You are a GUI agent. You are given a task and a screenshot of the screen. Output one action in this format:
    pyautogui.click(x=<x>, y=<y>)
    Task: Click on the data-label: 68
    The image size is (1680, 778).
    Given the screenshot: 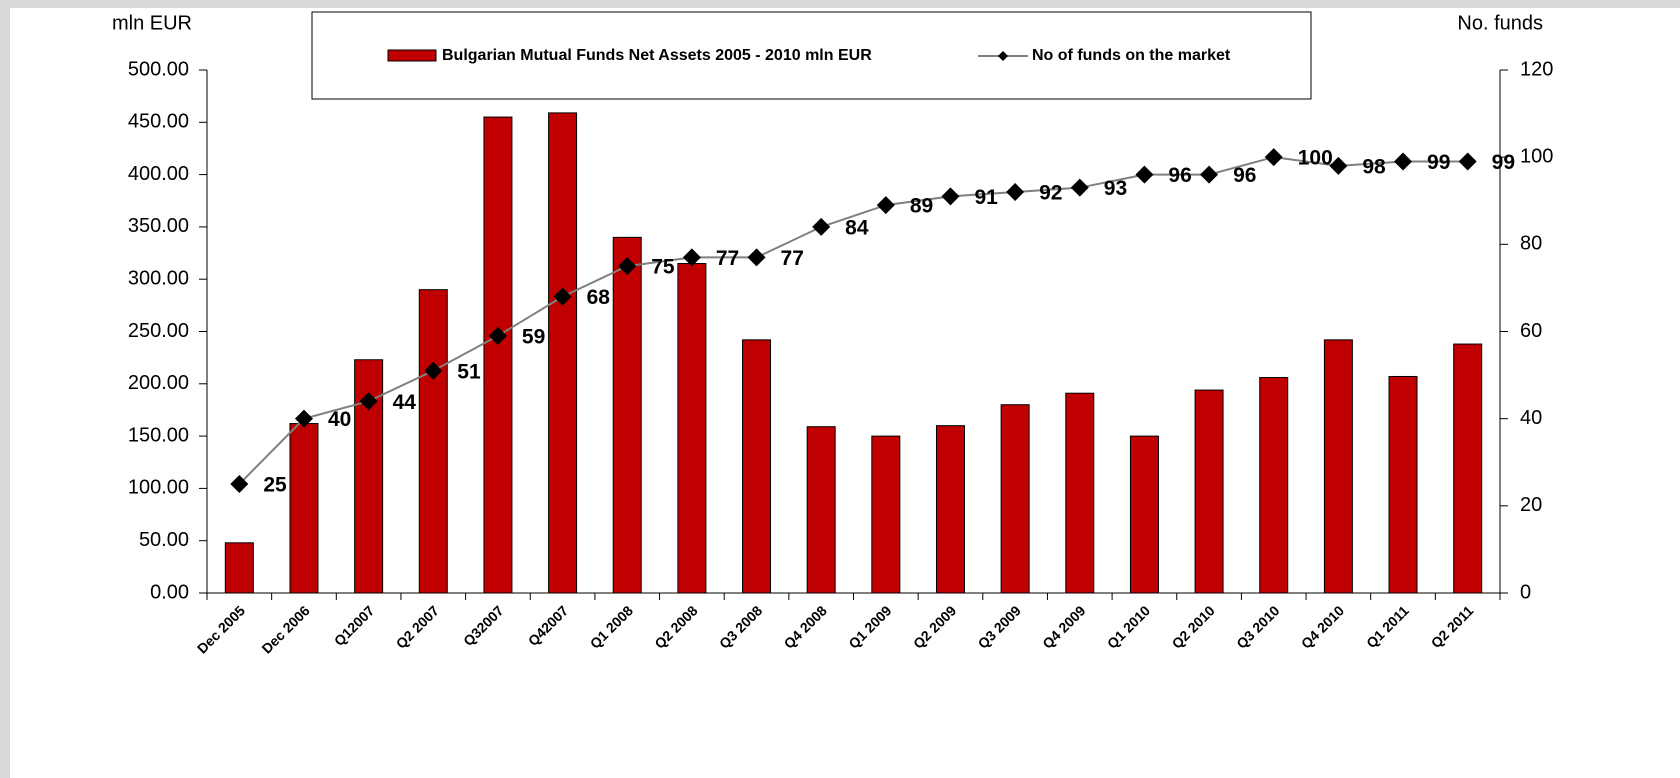 What is the action you would take?
    pyautogui.click(x=599, y=297)
    